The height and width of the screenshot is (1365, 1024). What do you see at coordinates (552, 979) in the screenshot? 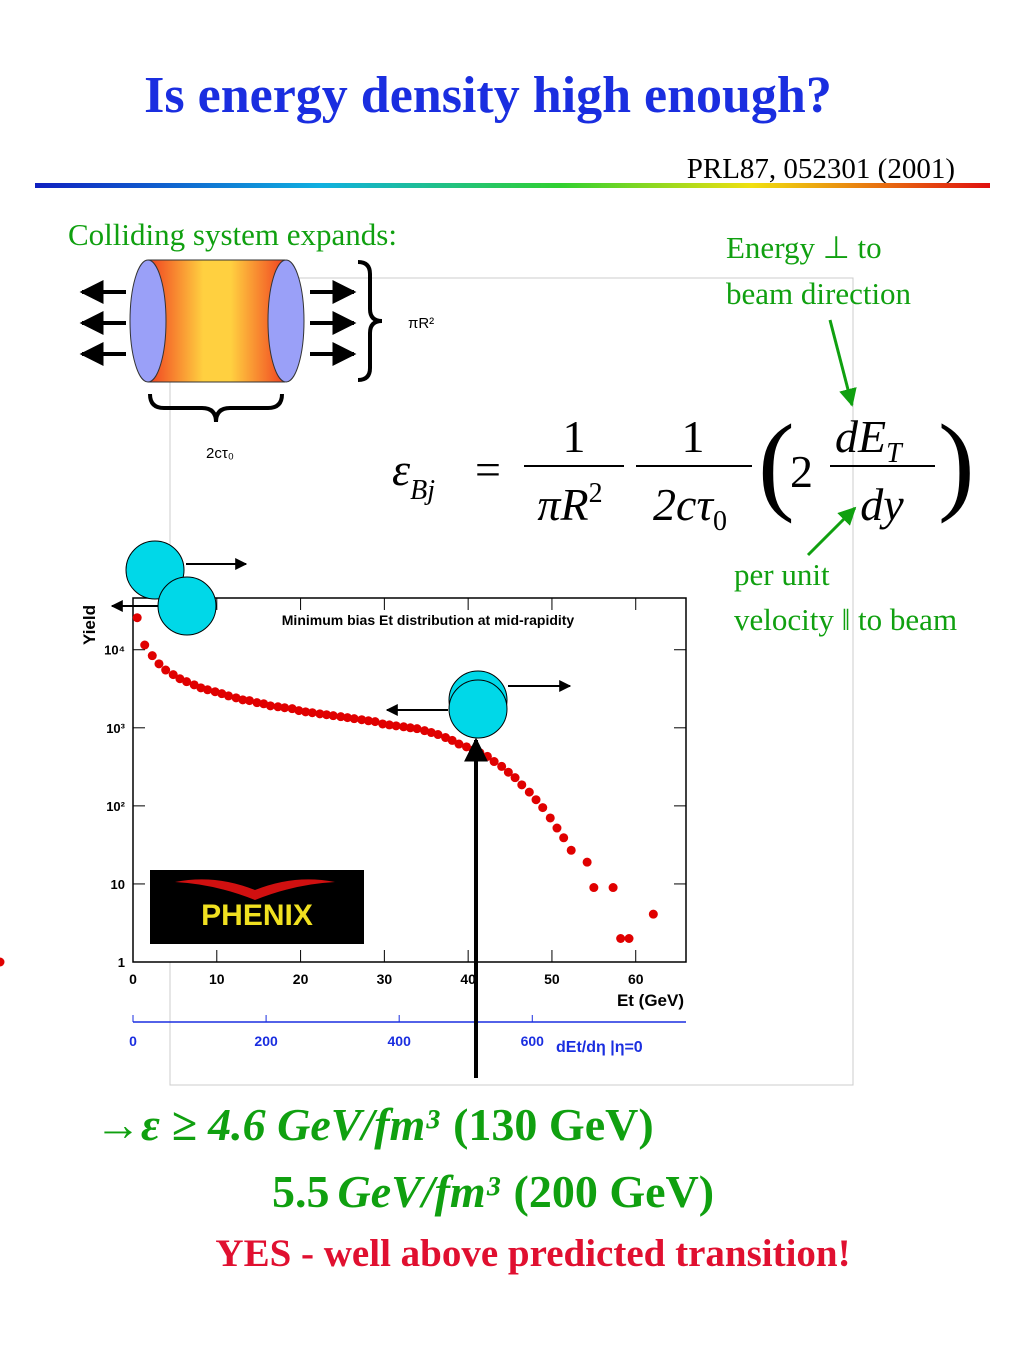
I see `x-tick-label: 50` at bounding box center [552, 979].